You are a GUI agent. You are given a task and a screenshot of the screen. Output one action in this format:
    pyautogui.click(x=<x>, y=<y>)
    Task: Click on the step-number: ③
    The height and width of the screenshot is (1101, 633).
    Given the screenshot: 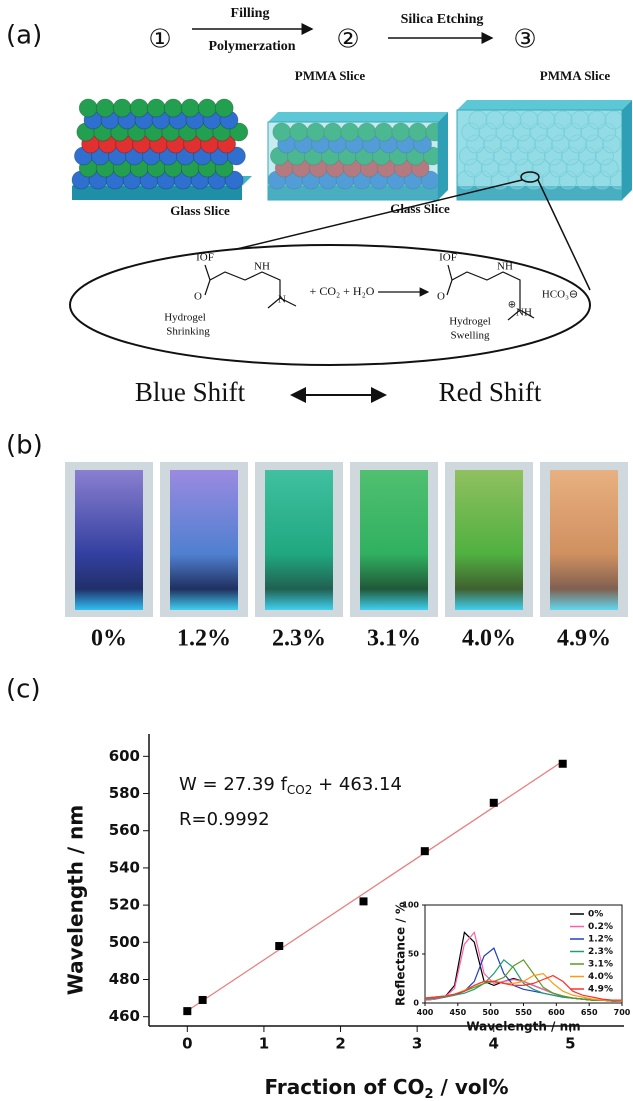 What is the action you would take?
    pyautogui.click(x=524, y=40)
    